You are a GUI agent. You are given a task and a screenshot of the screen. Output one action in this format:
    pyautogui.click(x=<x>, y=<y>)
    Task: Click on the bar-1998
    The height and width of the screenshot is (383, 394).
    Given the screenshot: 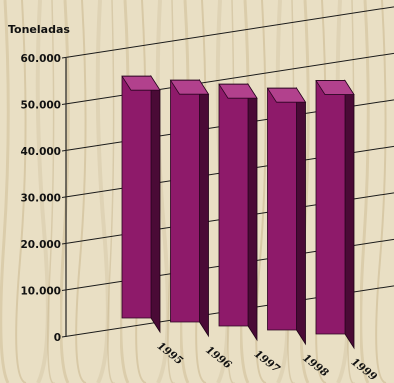 What is the action you would take?
    pyautogui.click(x=286, y=216)
    